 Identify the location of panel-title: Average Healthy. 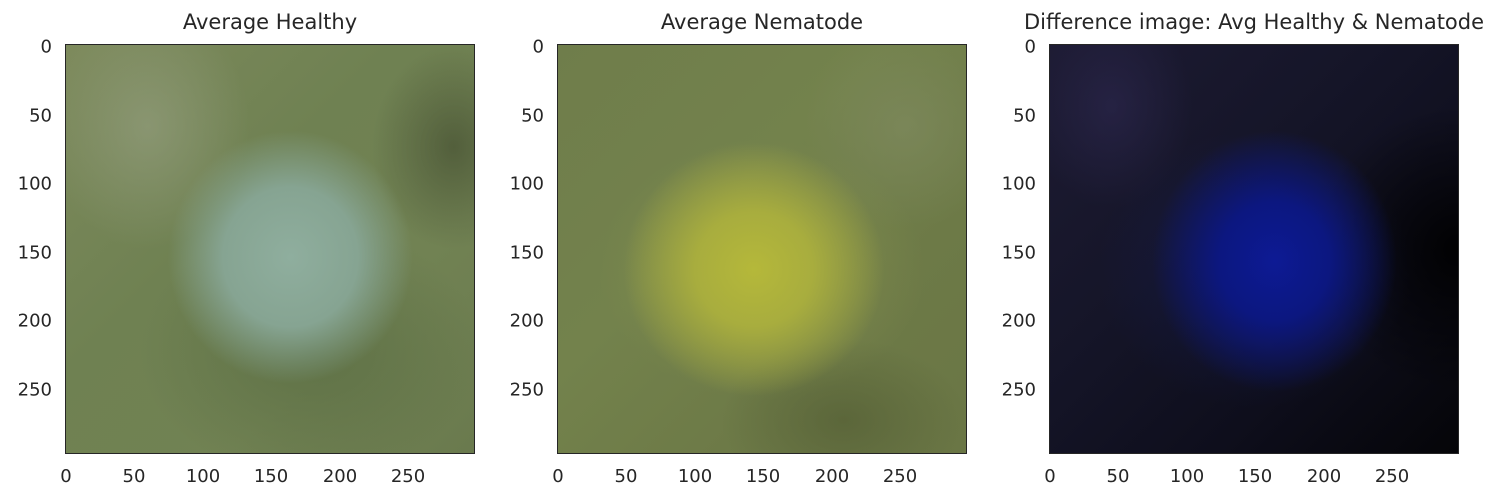
(270, 22).